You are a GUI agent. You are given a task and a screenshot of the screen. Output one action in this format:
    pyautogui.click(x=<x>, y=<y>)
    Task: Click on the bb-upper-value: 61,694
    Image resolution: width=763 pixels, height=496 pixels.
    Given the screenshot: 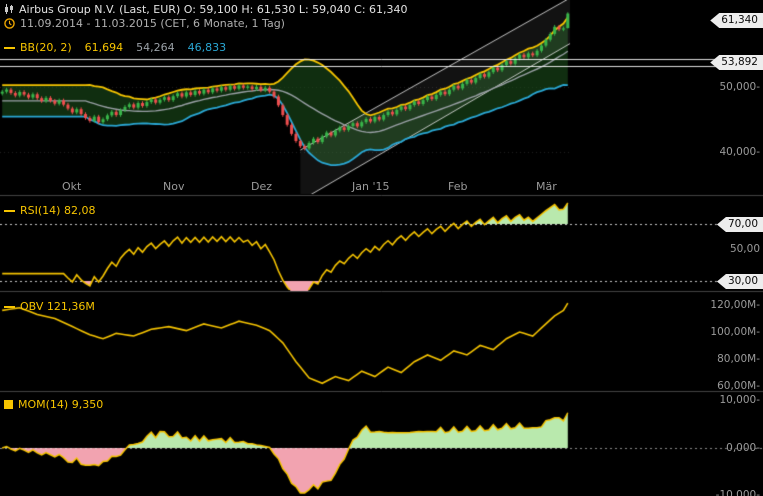 What is the action you would take?
    pyautogui.click(x=104, y=47)
    